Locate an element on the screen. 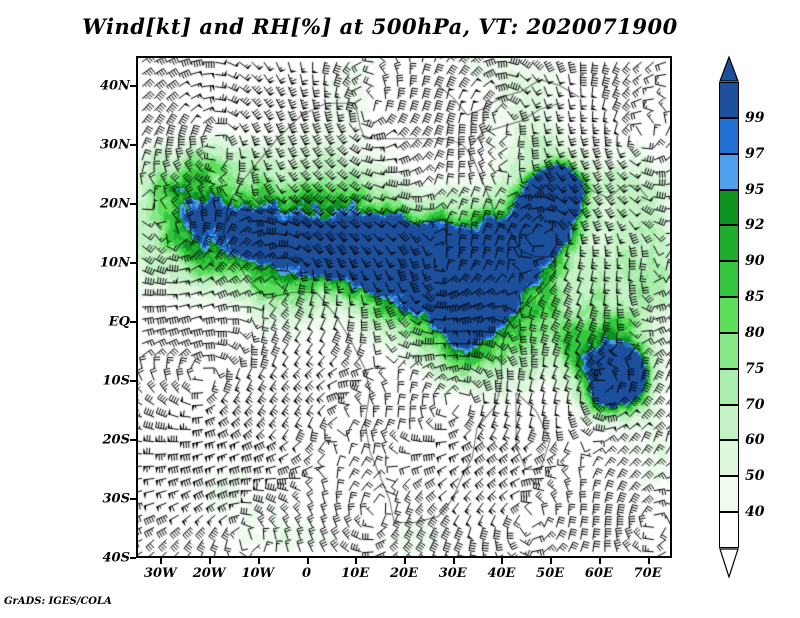 The width and height of the screenshot is (800, 618). rh-colorbar: 99 97 95 92 90 85 80 75 70 60 50 40 is located at coordinates (741, 317).